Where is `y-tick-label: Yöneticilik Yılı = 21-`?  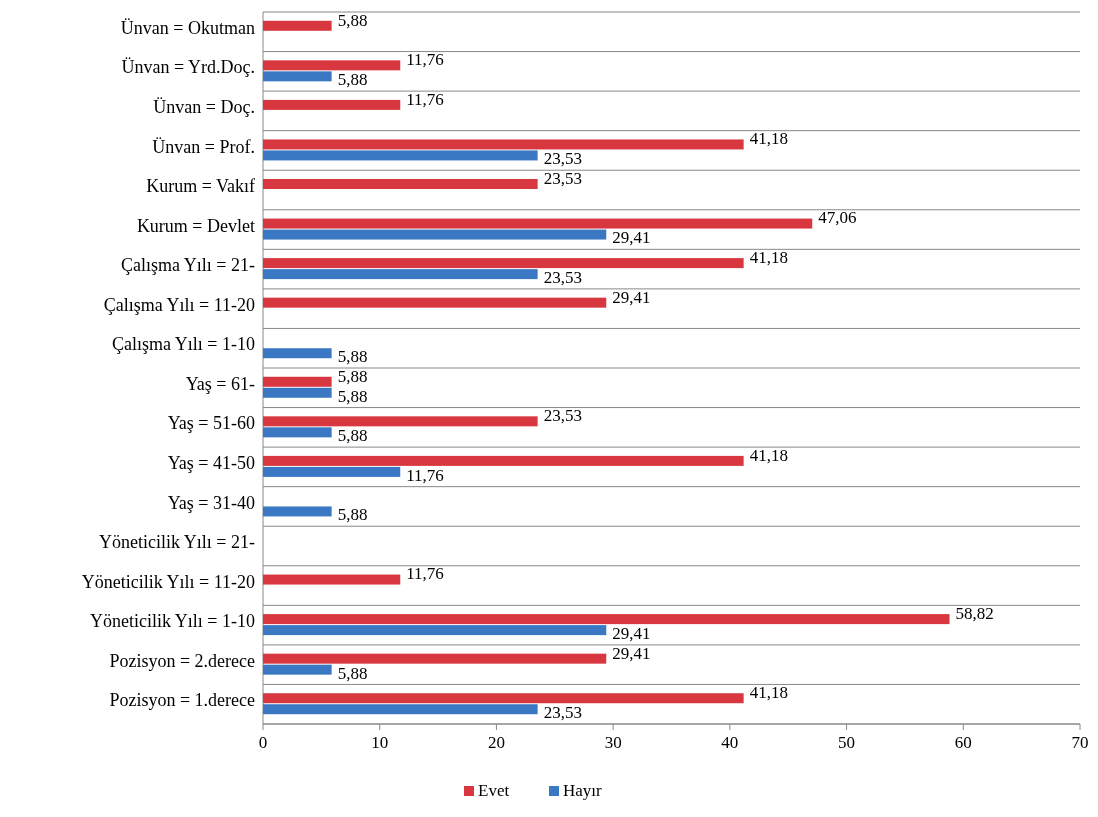
y-tick-label: Yöneticilik Yılı = 21- is located at coordinates (177, 542).